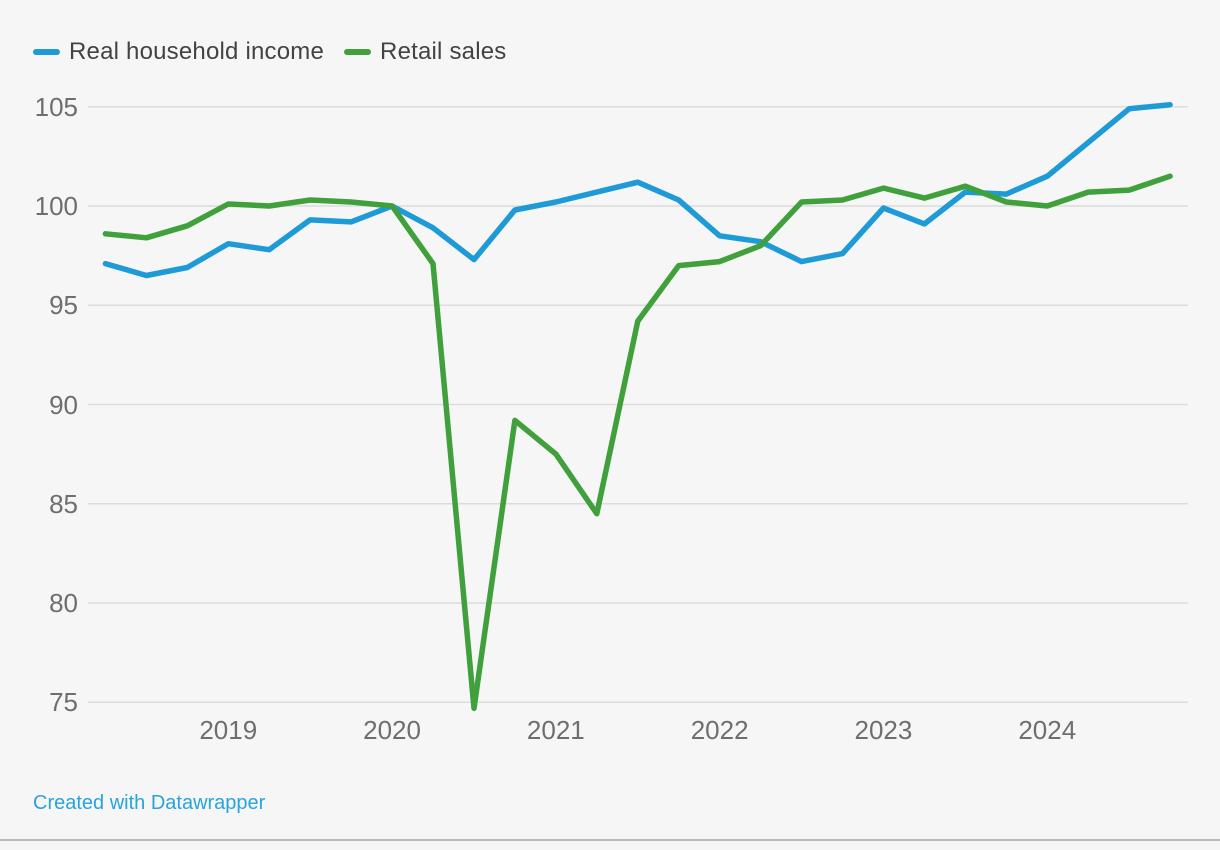 The height and width of the screenshot is (850, 1220). What do you see at coordinates (46, 52) in the screenshot?
I see `income-line-swatch-icon` at bounding box center [46, 52].